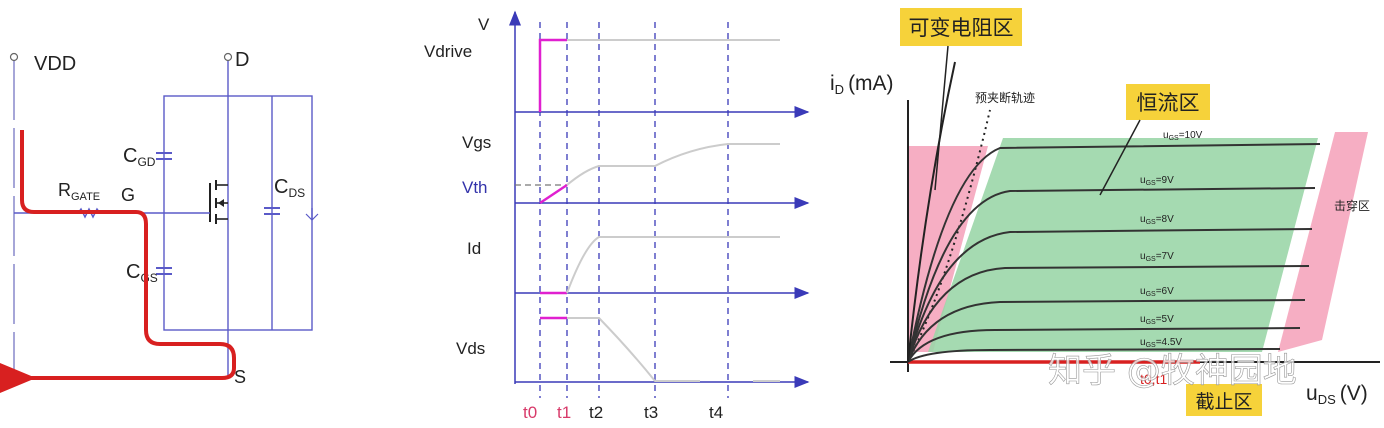  Describe the element at coordinates (128, 195) in the screenshot. I see `gate-label: G` at that location.